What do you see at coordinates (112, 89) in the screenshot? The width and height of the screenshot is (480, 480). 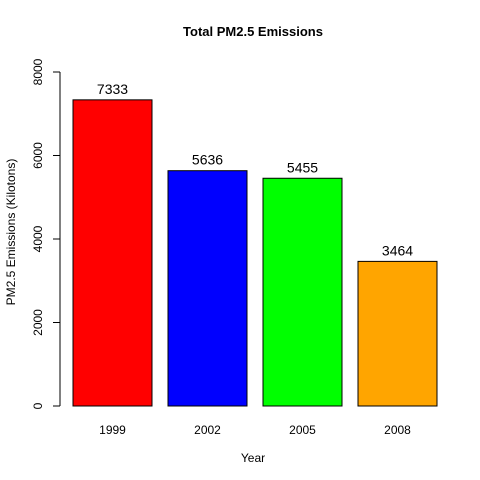 I see `bar-value-label: 7333` at bounding box center [112, 89].